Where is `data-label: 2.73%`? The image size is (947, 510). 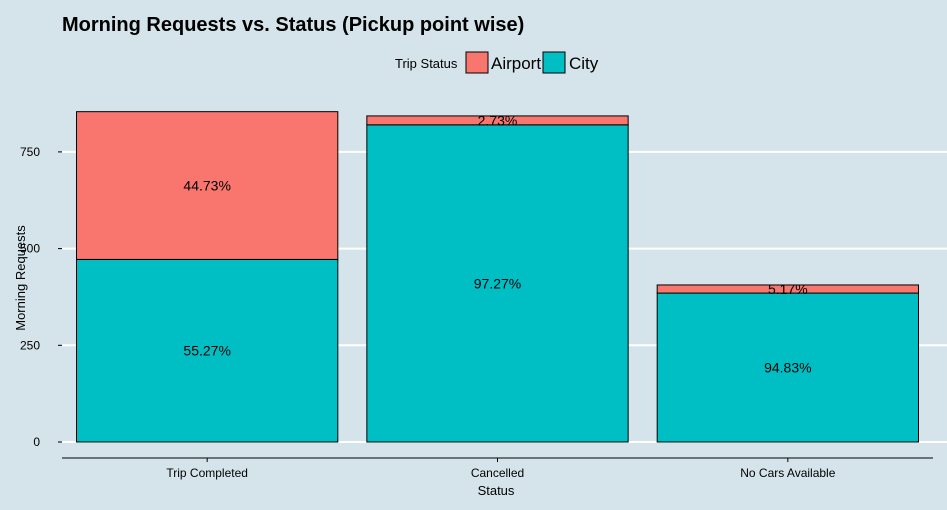 data-label: 2.73% is located at coordinates (498, 120).